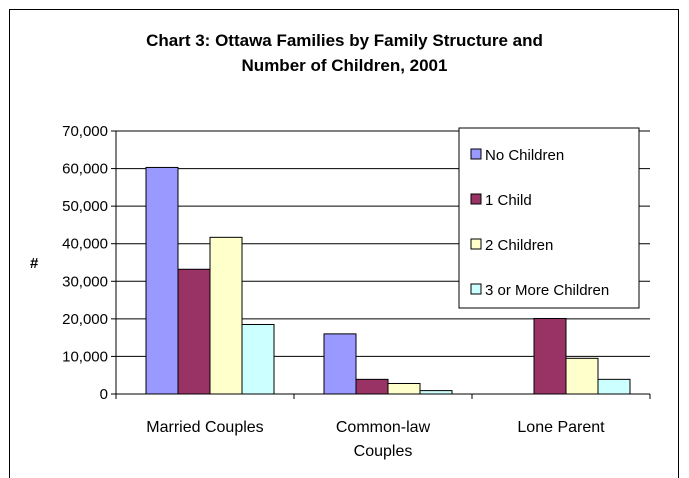 The width and height of the screenshot is (689, 478). What do you see at coordinates (104, 394) in the screenshot?
I see `y-tick-label: 0` at bounding box center [104, 394].